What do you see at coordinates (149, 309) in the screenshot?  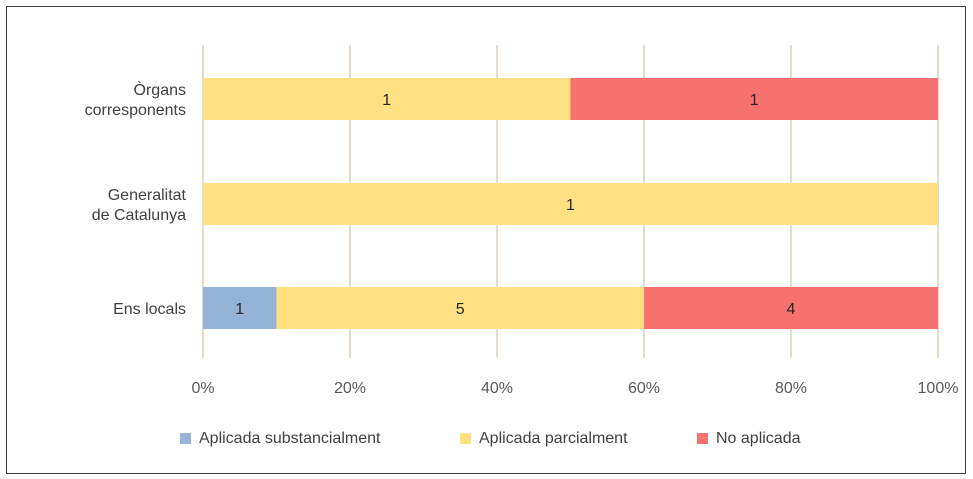 I see `category-label: Ens locals` at bounding box center [149, 309].